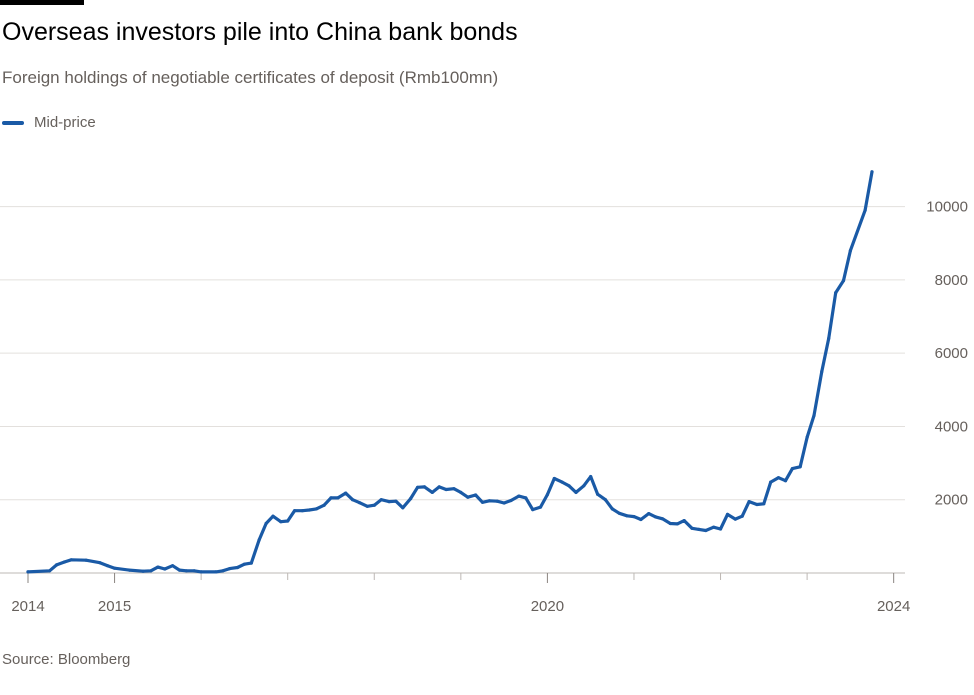  Describe the element at coordinates (951, 426) in the screenshot. I see `y-tick-label-4000: 4000` at that location.